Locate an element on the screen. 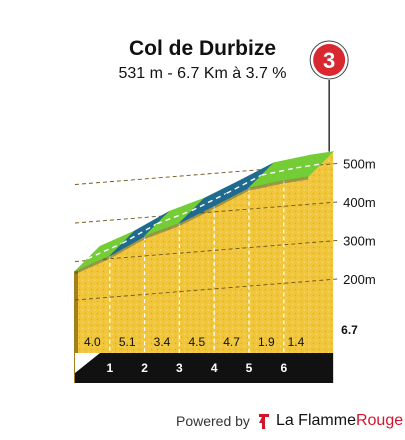 This screenshot has height=440, width=405. km-marker-6: 6 is located at coordinates (283, 368).